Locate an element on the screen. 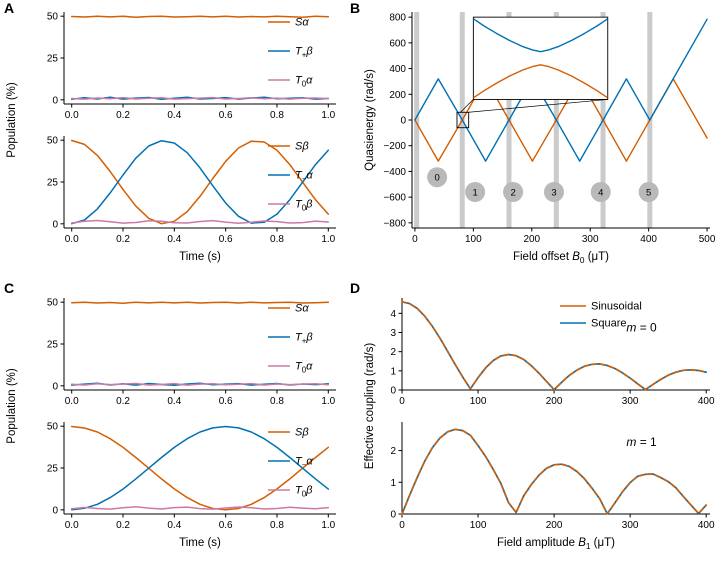  resonance-order-number: 4 is located at coordinates (600, 193).